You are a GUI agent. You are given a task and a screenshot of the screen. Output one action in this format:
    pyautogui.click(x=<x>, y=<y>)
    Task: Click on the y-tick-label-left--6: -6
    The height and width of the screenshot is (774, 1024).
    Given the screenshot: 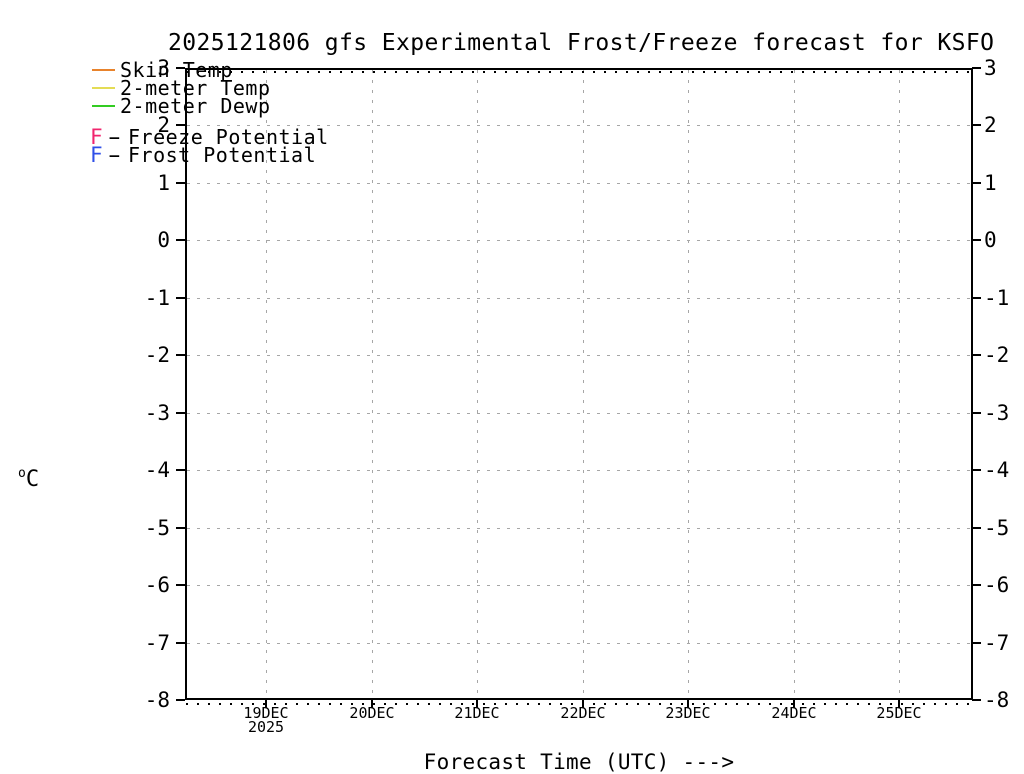 What is the action you would take?
    pyautogui.click(x=157, y=585)
    